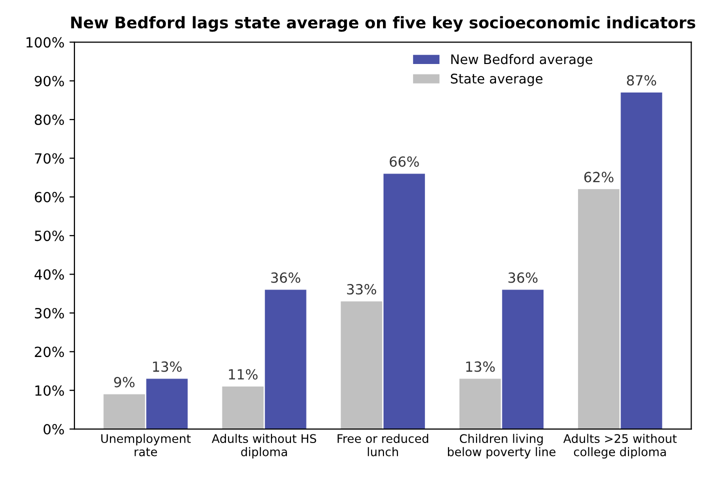  What do you see at coordinates (496, 80) in the screenshot?
I see `legend-label: State average` at bounding box center [496, 80].